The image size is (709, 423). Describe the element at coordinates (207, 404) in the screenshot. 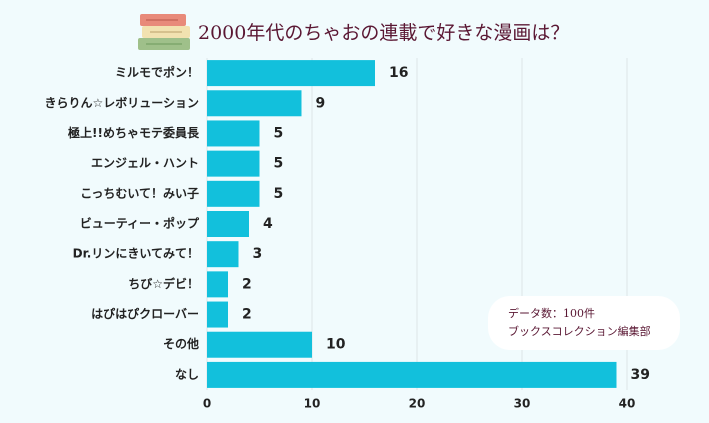

I see `x-tick-label: 0` at that location.